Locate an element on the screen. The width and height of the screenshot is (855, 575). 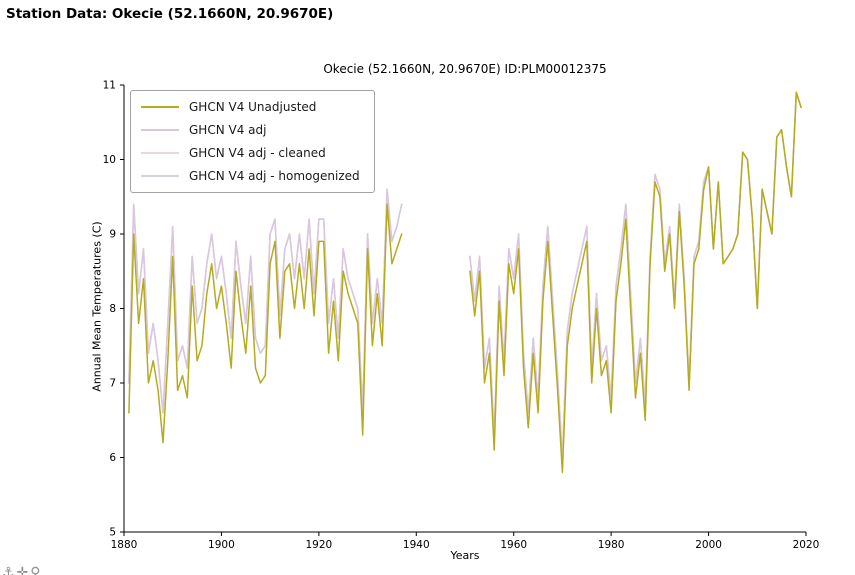
series-line-ghcn-v4-unadjusted is located at coordinates (265, 323).